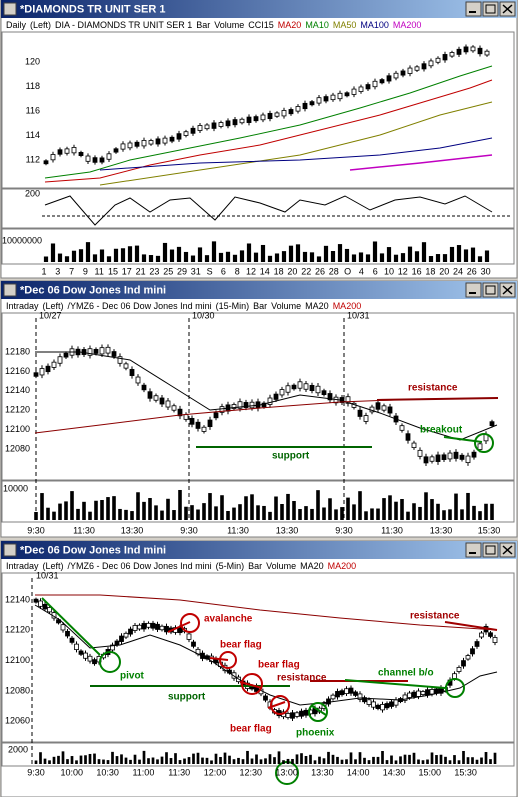  Describe the element at coordinates (268, 131) in the screenshot. I see `ma20-line` at that location.